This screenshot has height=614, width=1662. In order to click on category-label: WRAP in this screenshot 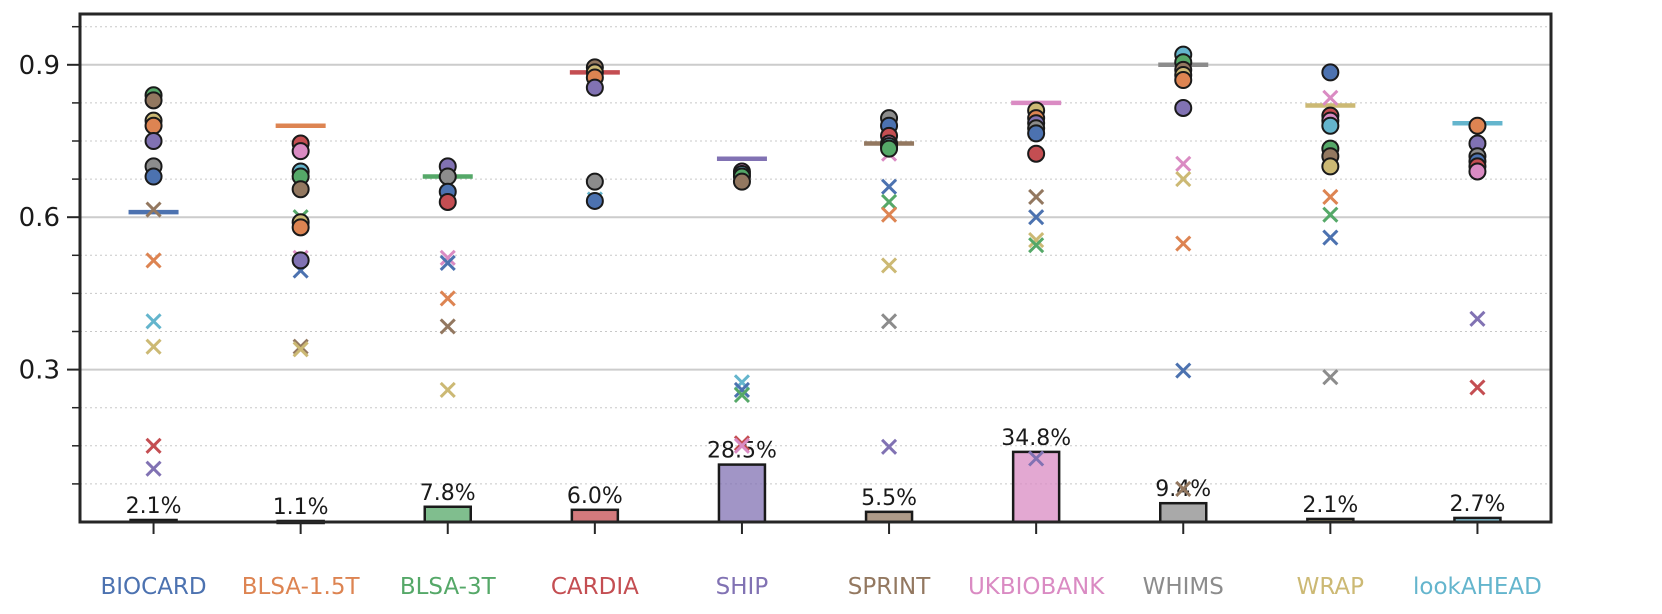, I will do `click(1331, 587)`.